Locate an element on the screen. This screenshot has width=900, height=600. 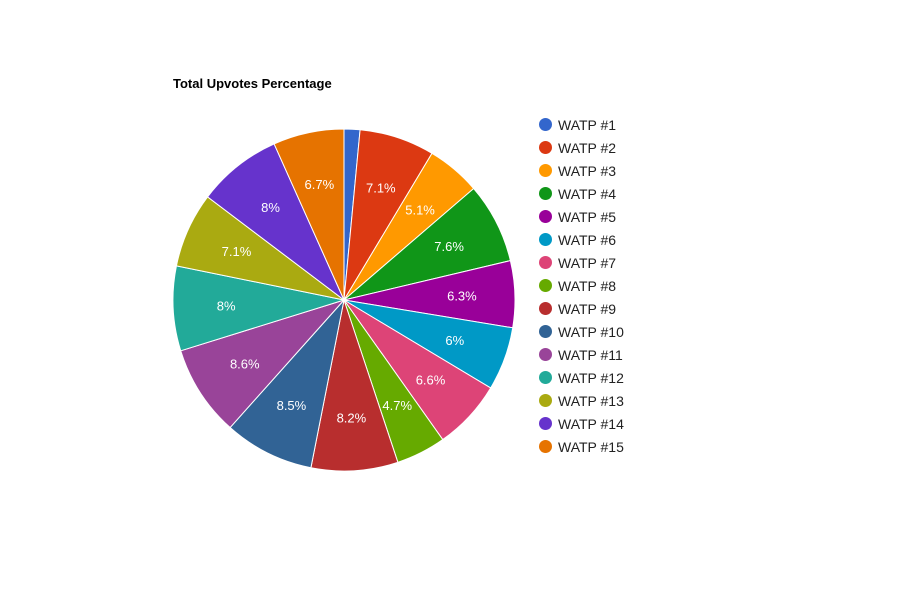
legend-label: WATP #3 is located at coordinates (587, 170).